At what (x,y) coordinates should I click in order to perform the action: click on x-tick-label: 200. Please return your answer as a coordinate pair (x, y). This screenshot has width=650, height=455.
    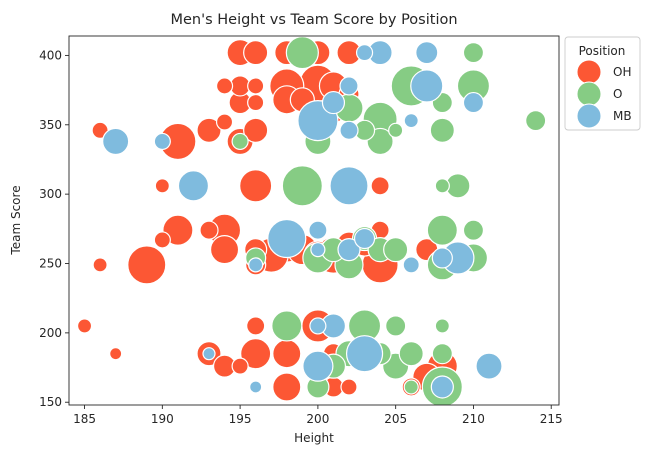
    Looking at the image, I should click on (317, 419).